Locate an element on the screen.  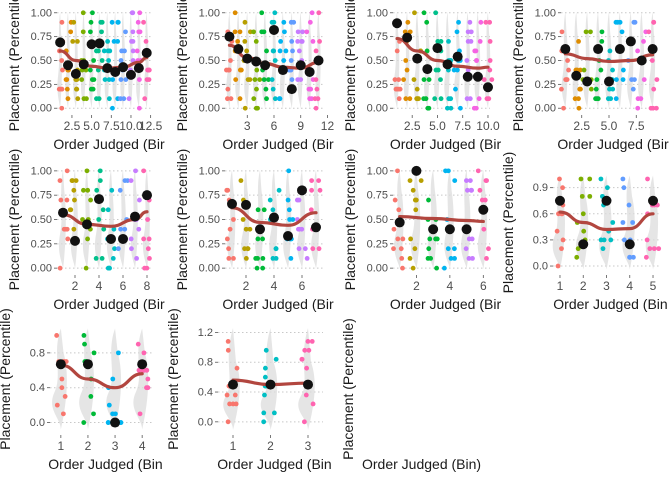
x-axis-title: Order Judged (Bir is located at coordinates (109, 144).